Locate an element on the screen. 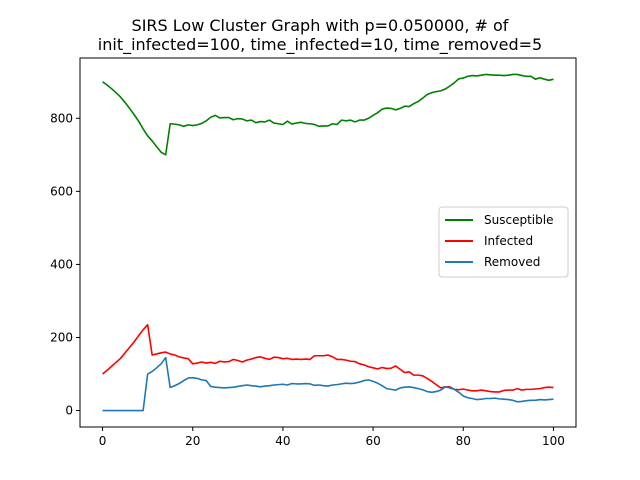 This screenshot has height=480, width=640. y-tick-label: 800 is located at coordinates (61, 118).